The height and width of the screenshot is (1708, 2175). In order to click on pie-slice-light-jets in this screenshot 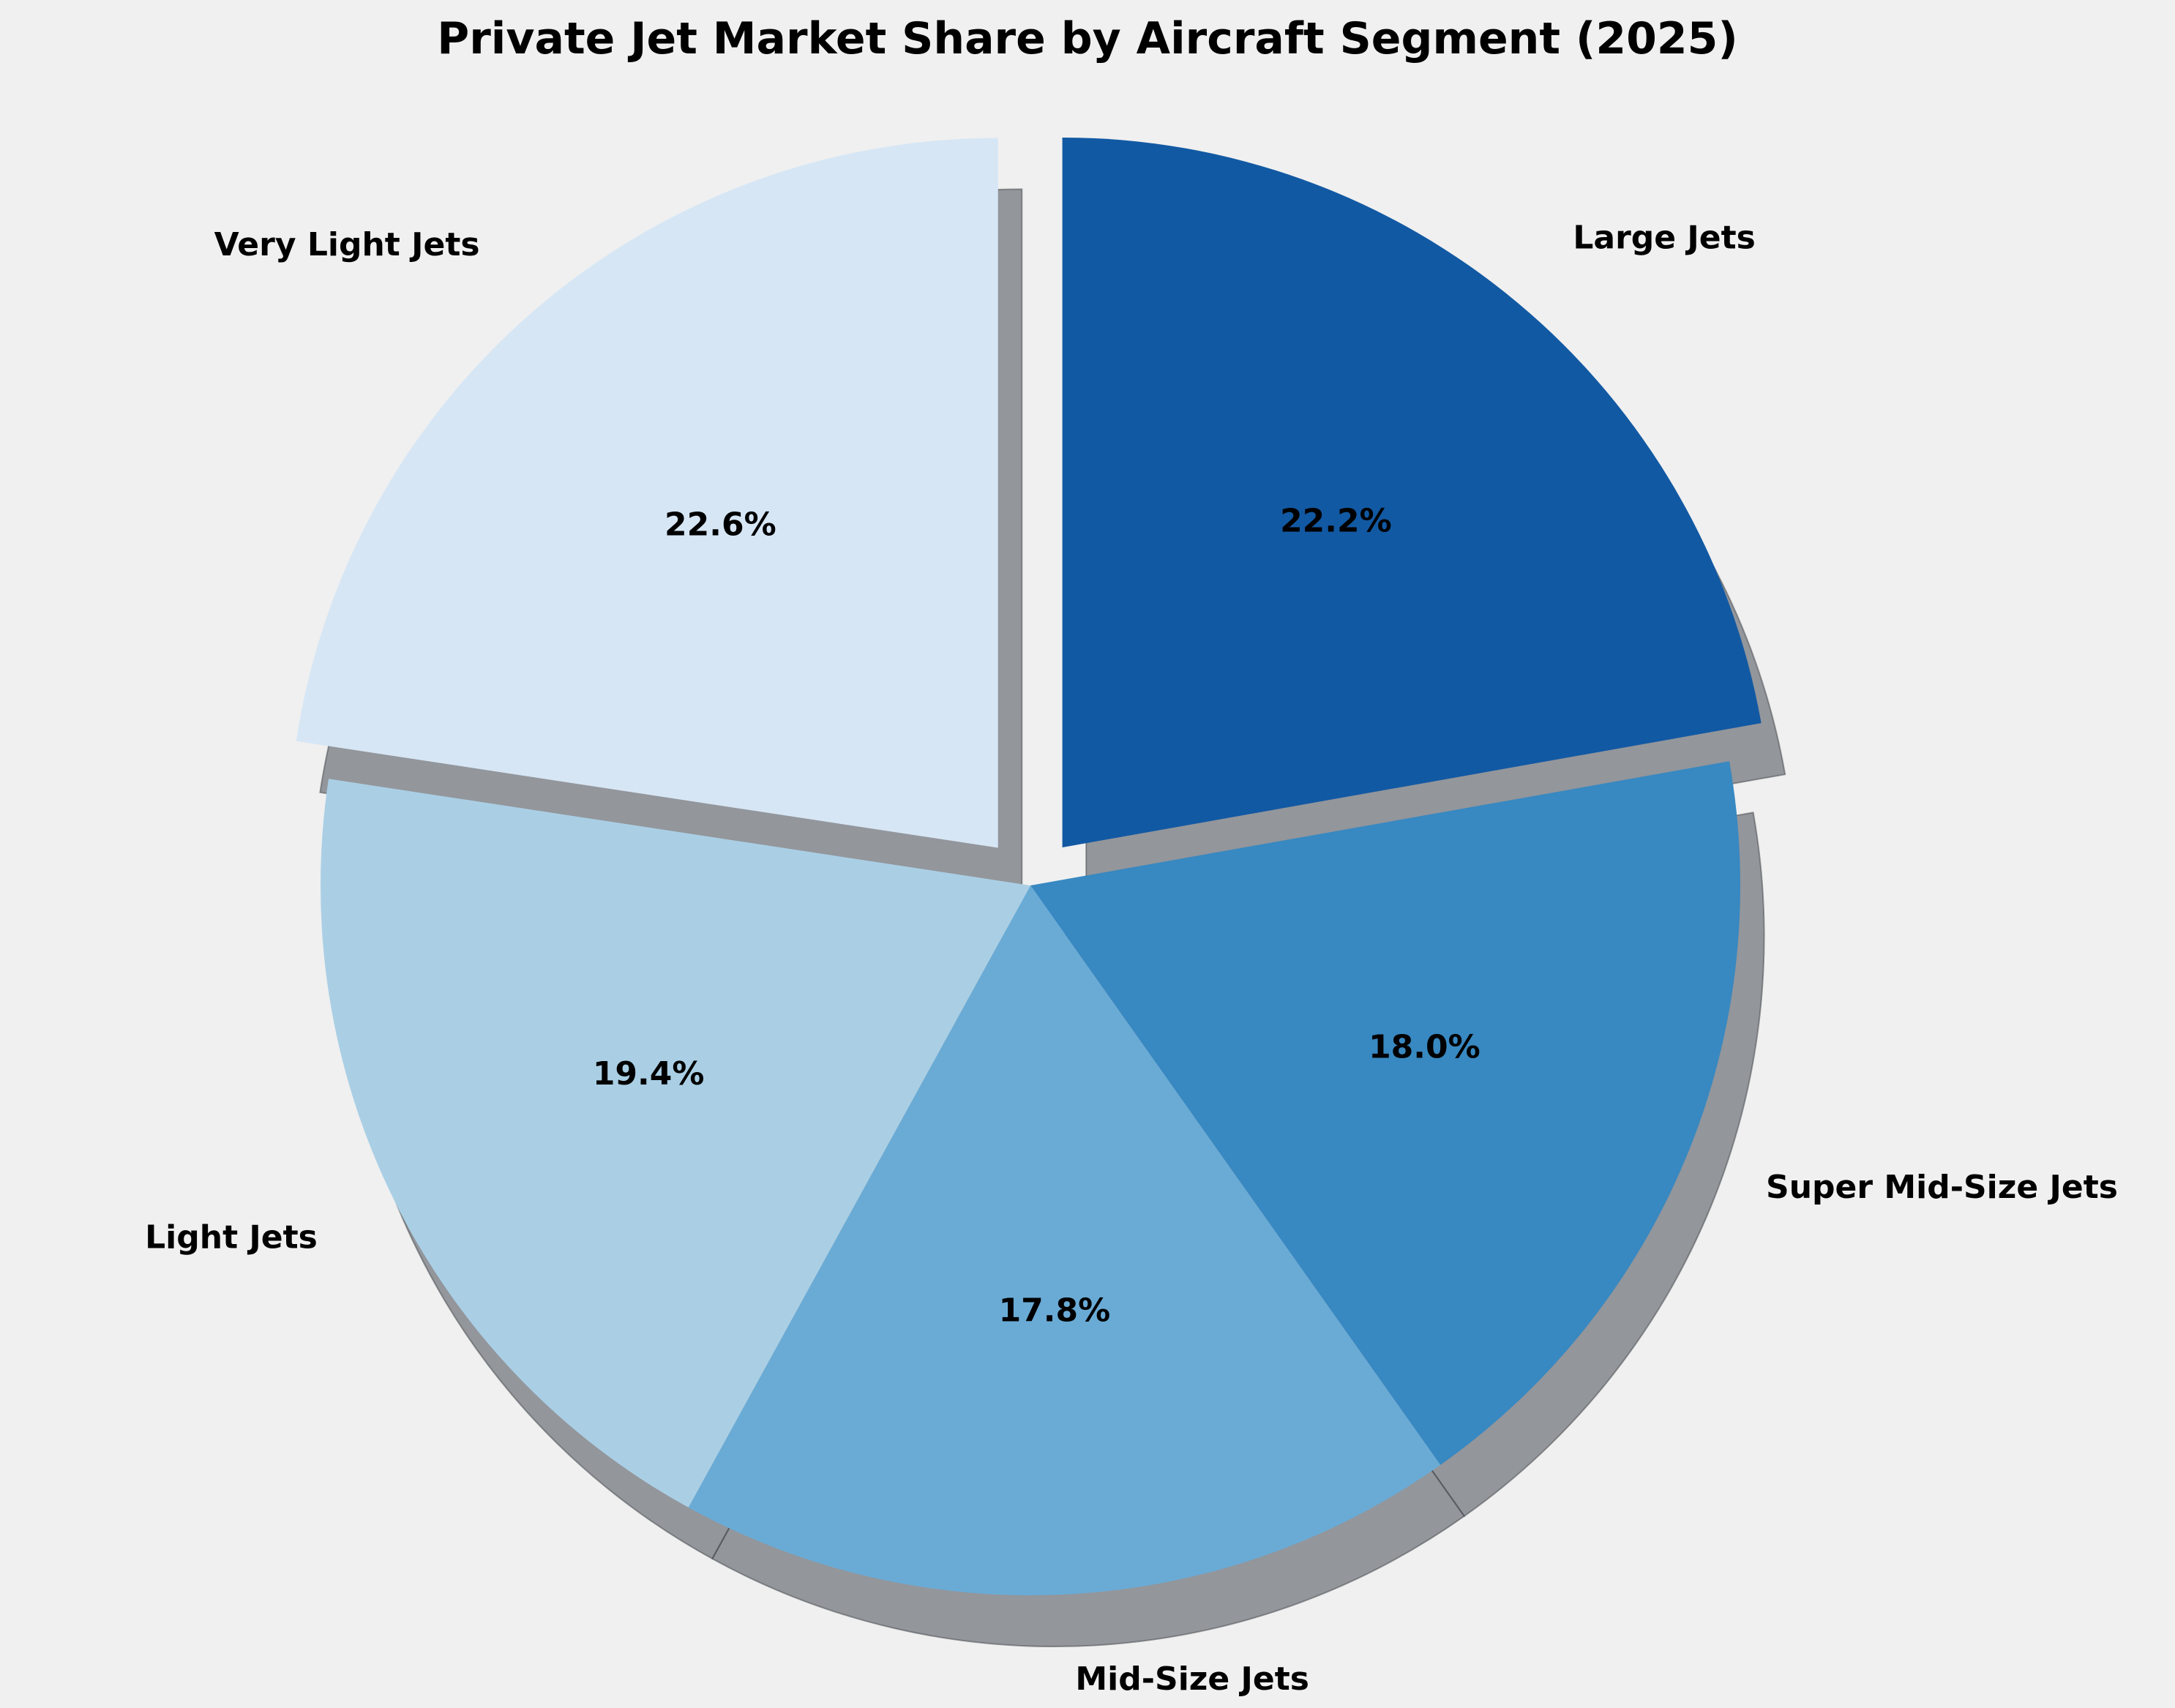, I will do `click(675, 1143)`.